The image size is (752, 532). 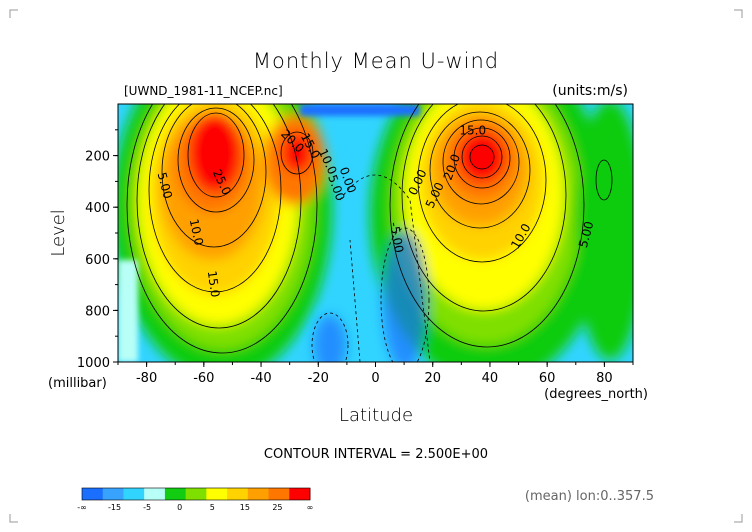 I want to click on y-tick-label: 200, so click(x=97, y=157).